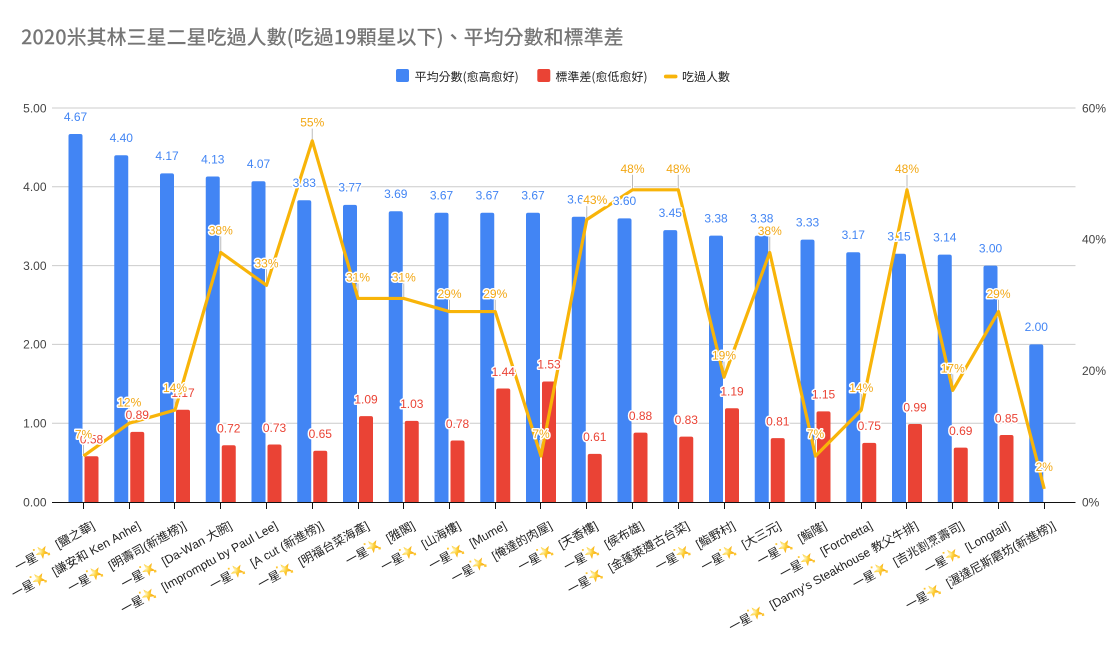 The height and width of the screenshot is (645, 1119). Describe the element at coordinates (595, 200) in the screenshot. I see `svg-text: 43%` at that location.